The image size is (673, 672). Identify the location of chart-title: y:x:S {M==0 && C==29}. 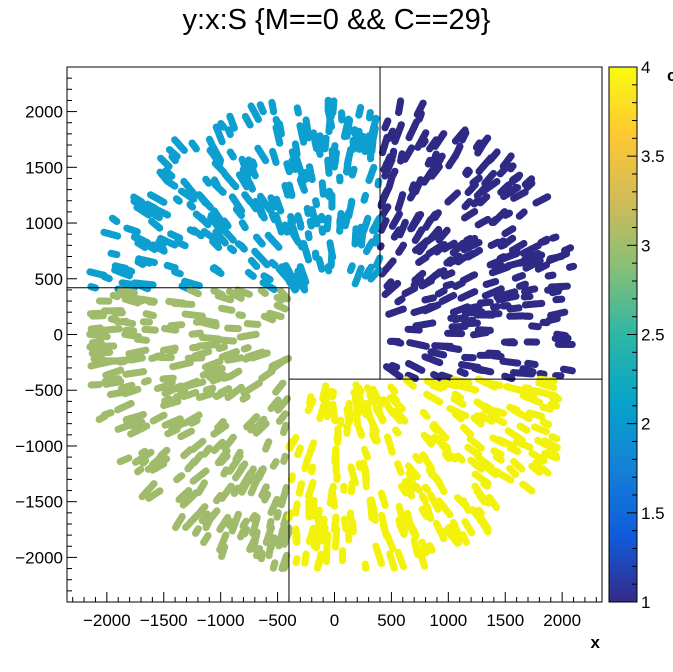
(336, 20).